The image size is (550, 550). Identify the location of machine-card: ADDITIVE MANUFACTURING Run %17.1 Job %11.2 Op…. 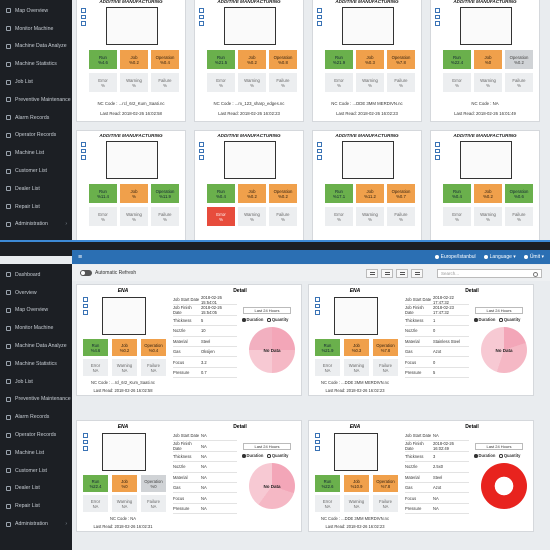
(367, 186).